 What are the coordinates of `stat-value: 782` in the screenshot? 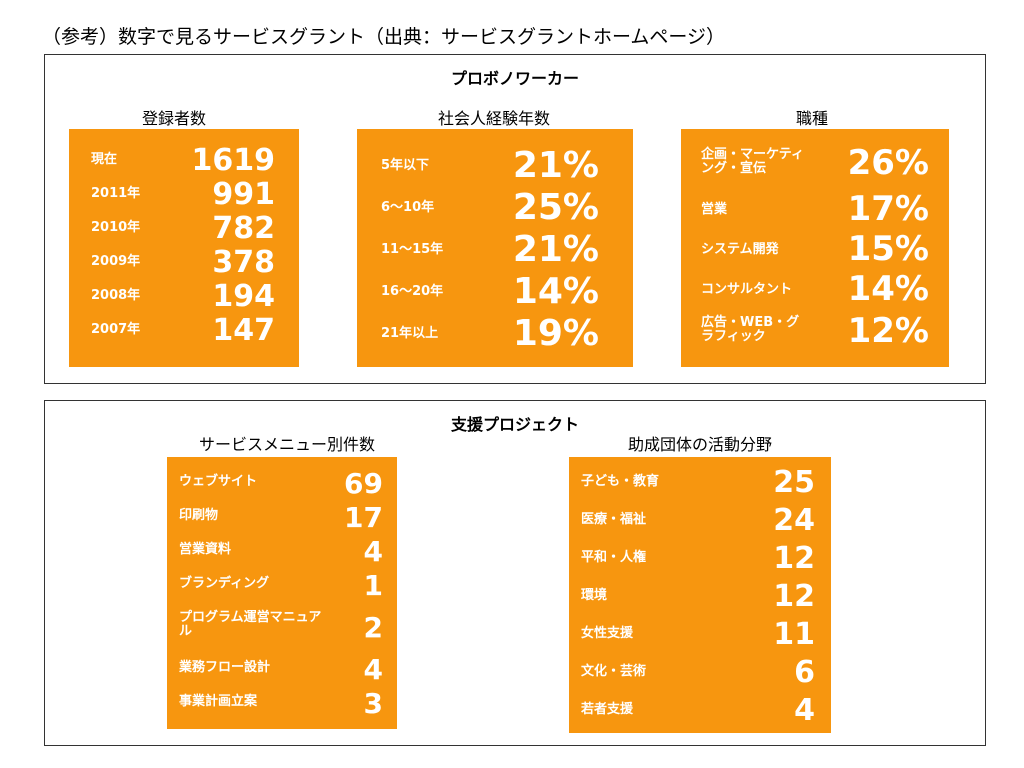 It's located at (243, 228).